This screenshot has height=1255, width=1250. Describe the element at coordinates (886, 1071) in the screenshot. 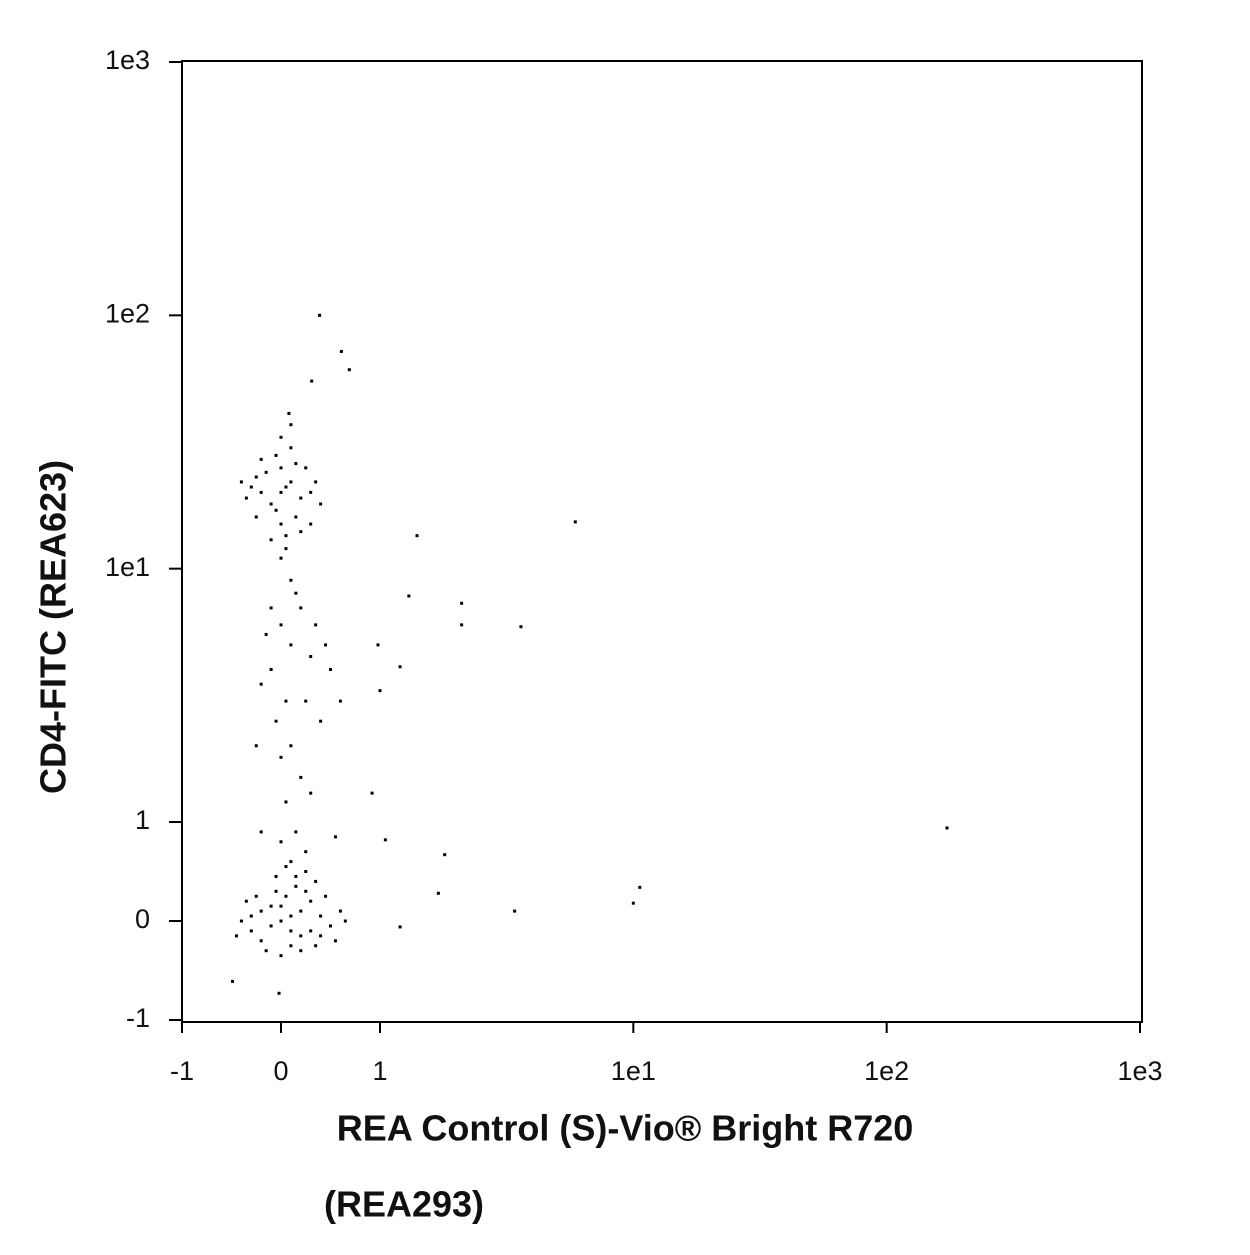

I see `x-tick-label: 1e2` at that location.